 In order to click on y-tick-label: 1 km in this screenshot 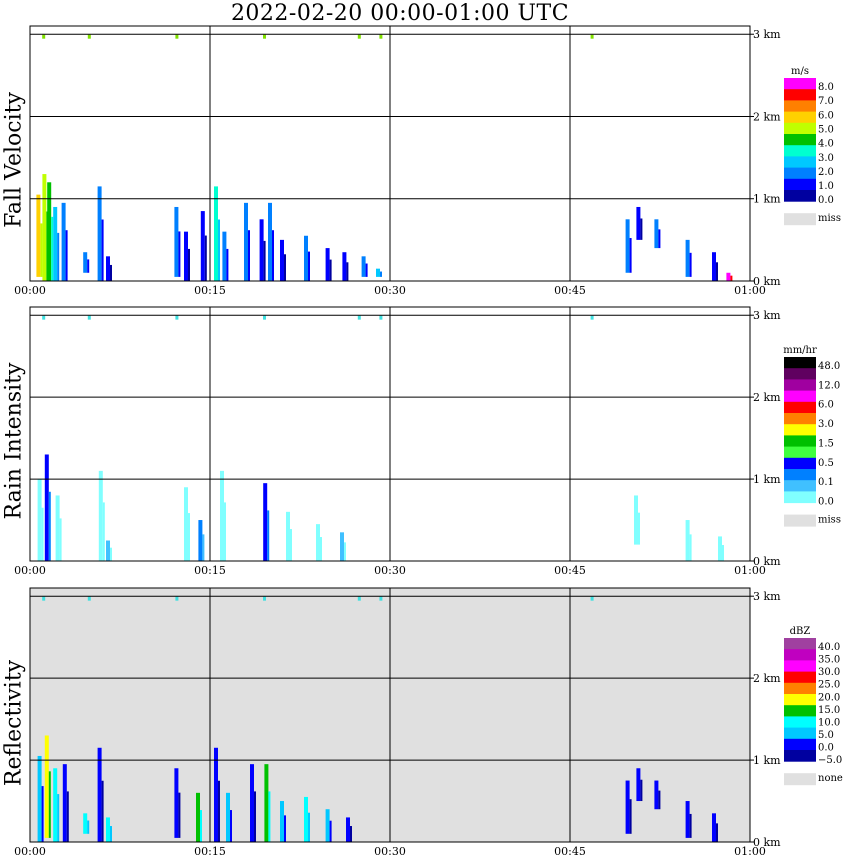, I will do `click(767, 760)`.